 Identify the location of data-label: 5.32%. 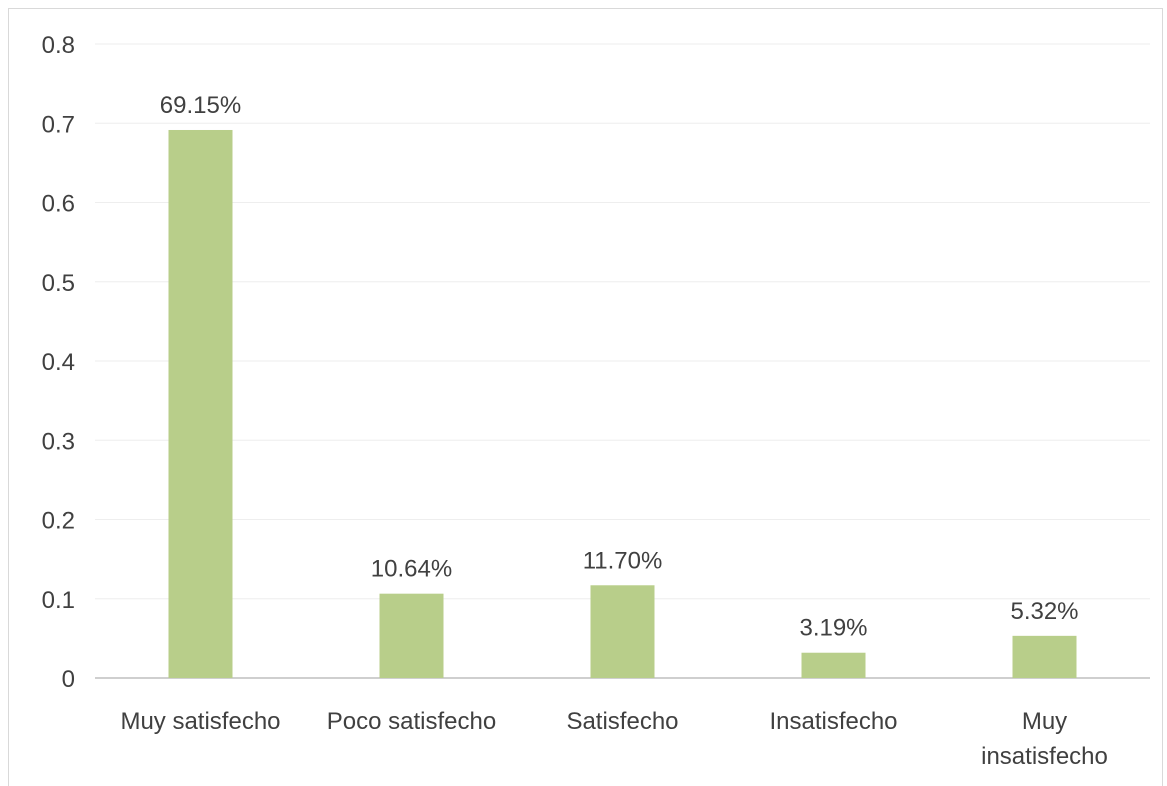
(1044, 611).